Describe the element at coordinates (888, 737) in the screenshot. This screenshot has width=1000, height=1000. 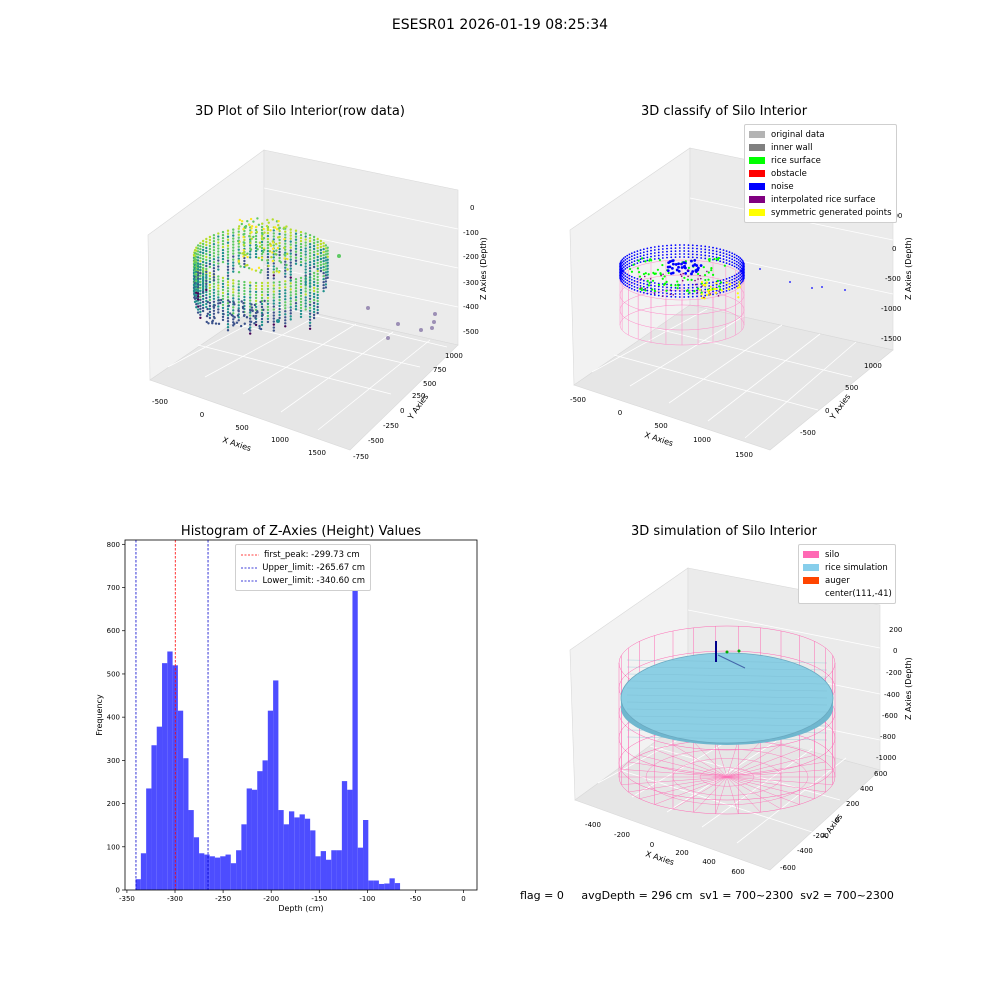
I see `z-tick: -800` at that location.